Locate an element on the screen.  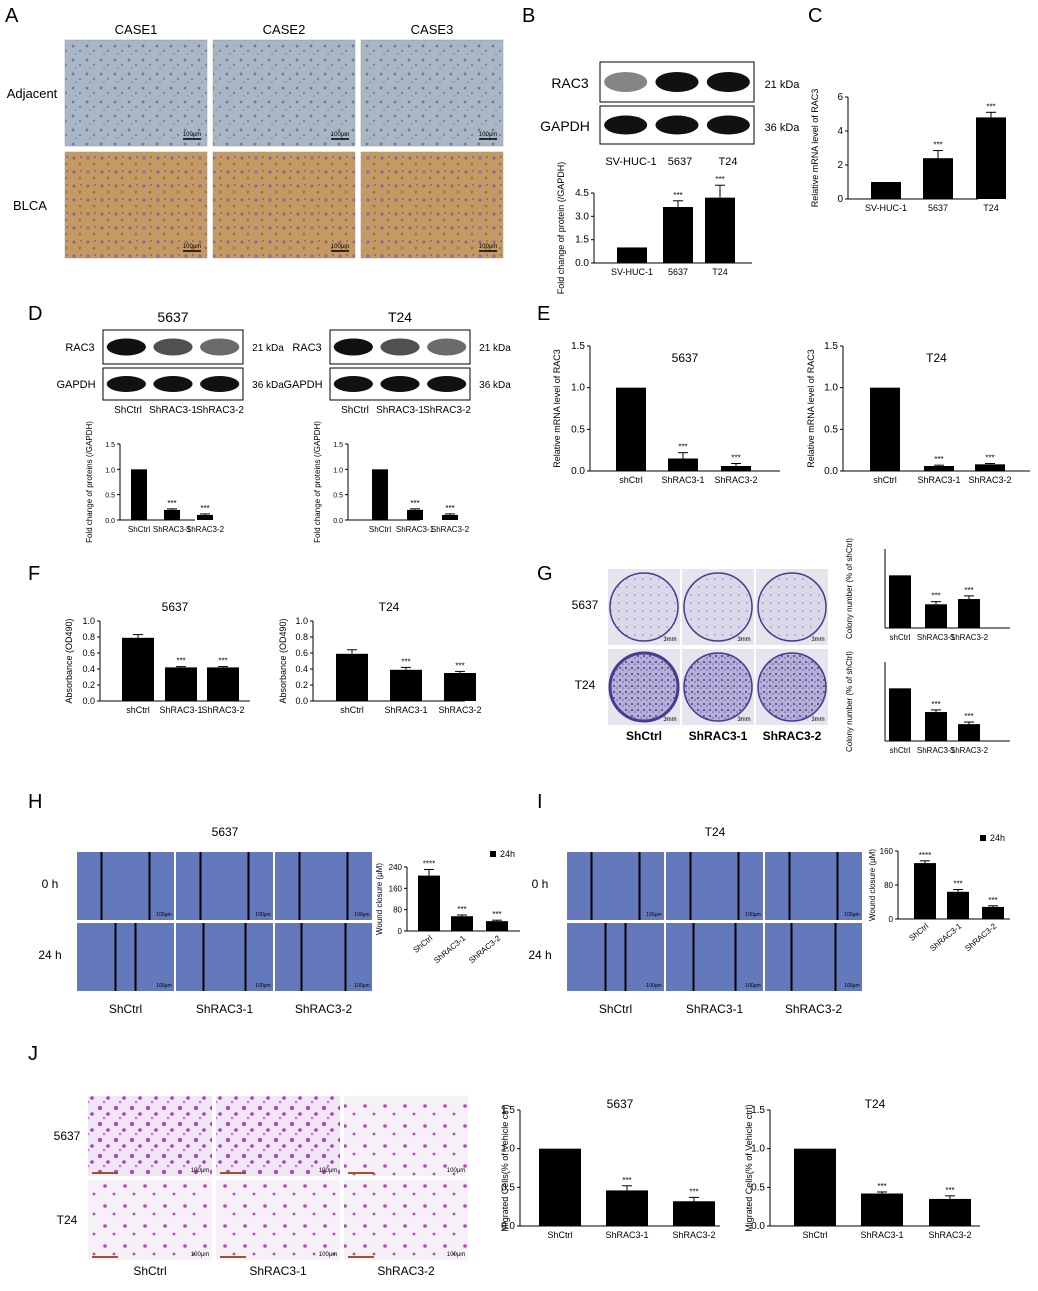
y-tick-label: 6 is located at coordinates (840, 97).